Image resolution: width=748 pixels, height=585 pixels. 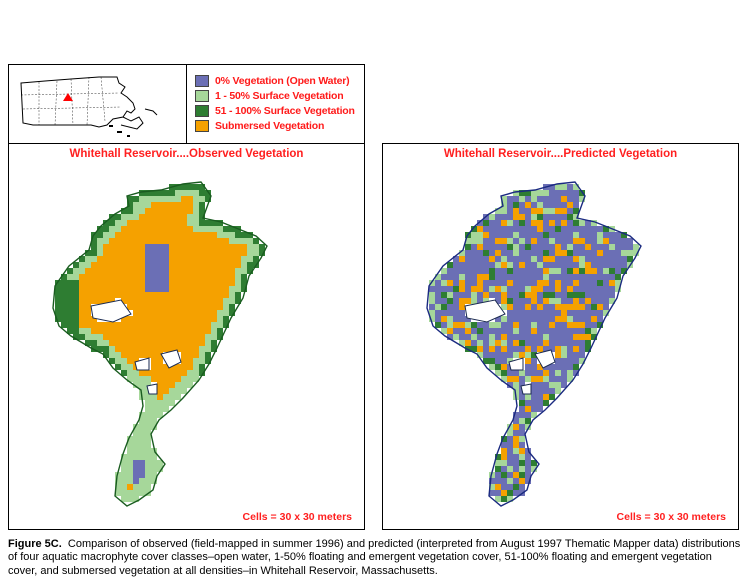 What do you see at coordinates (89, 106) in the screenshot?
I see `massachusetts-outline-icon` at bounding box center [89, 106].